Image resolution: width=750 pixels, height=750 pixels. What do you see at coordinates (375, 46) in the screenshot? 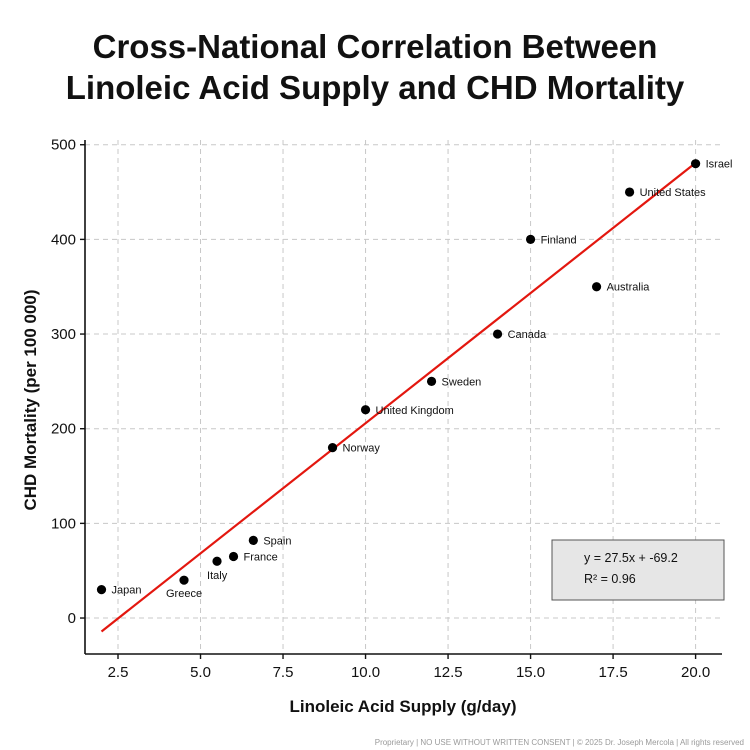
I see `chart-title-line-1: Cross-National Correlation Between` at bounding box center [375, 46].